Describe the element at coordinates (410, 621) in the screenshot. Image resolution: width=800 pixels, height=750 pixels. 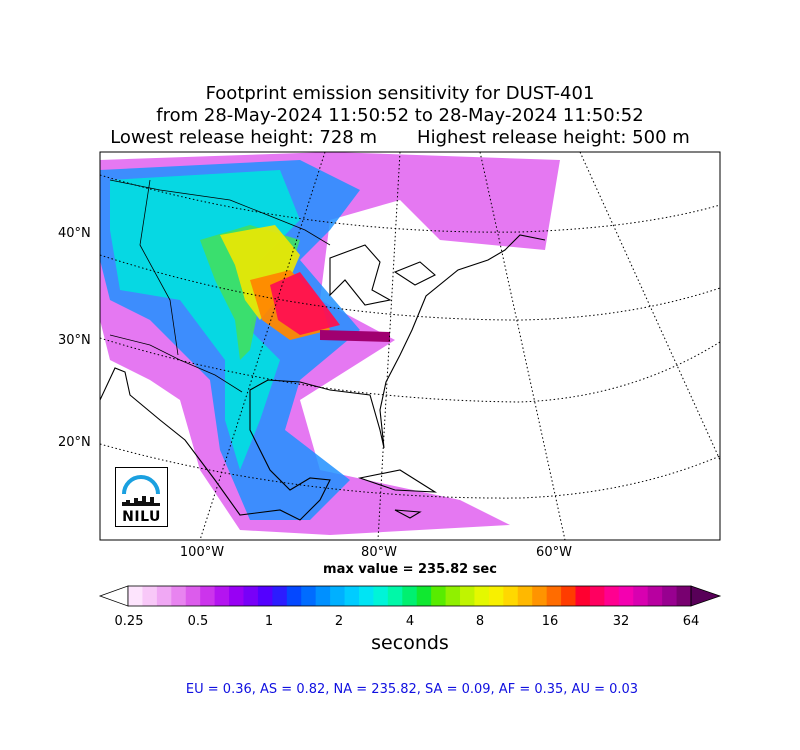
I see `colorbar-tick-4: 4` at that location.